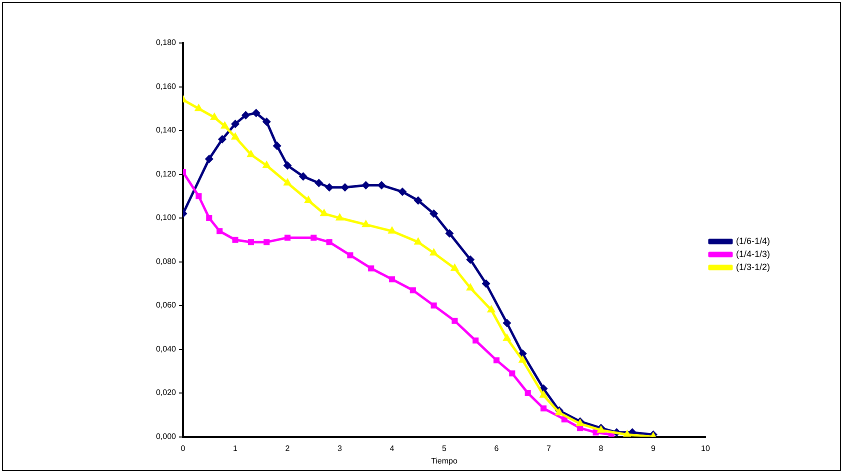  What do you see at coordinates (753, 241) in the screenshot?
I see `legend-label: (1/6-1/4)` at bounding box center [753, 241].